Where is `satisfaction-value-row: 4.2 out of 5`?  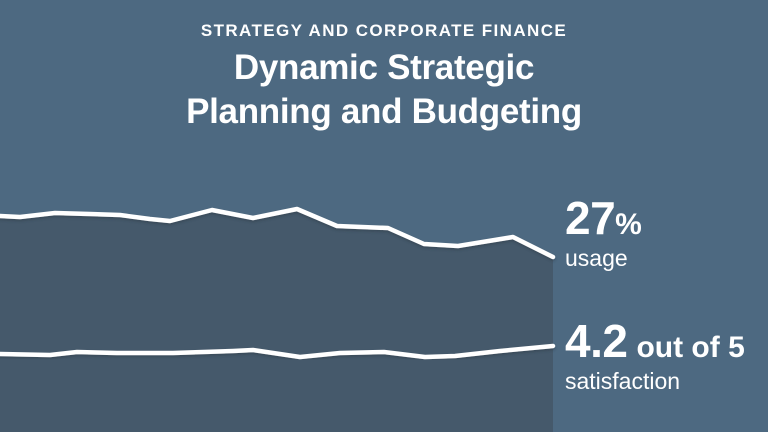 satisfaction-value-row: 4.2 out of 5 is located at coordinates (655, 341).